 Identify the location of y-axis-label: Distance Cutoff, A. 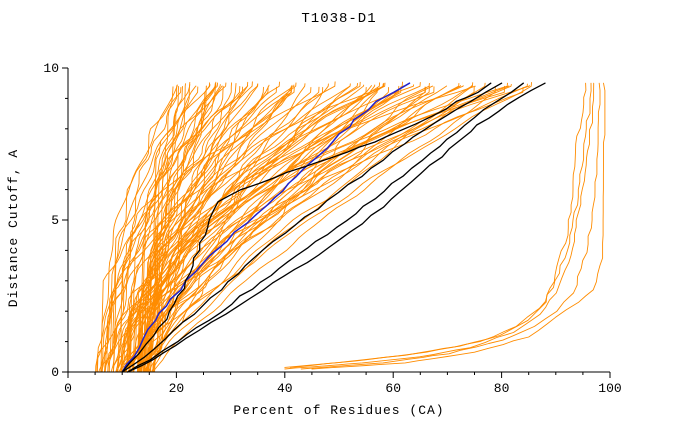
(13, 228).